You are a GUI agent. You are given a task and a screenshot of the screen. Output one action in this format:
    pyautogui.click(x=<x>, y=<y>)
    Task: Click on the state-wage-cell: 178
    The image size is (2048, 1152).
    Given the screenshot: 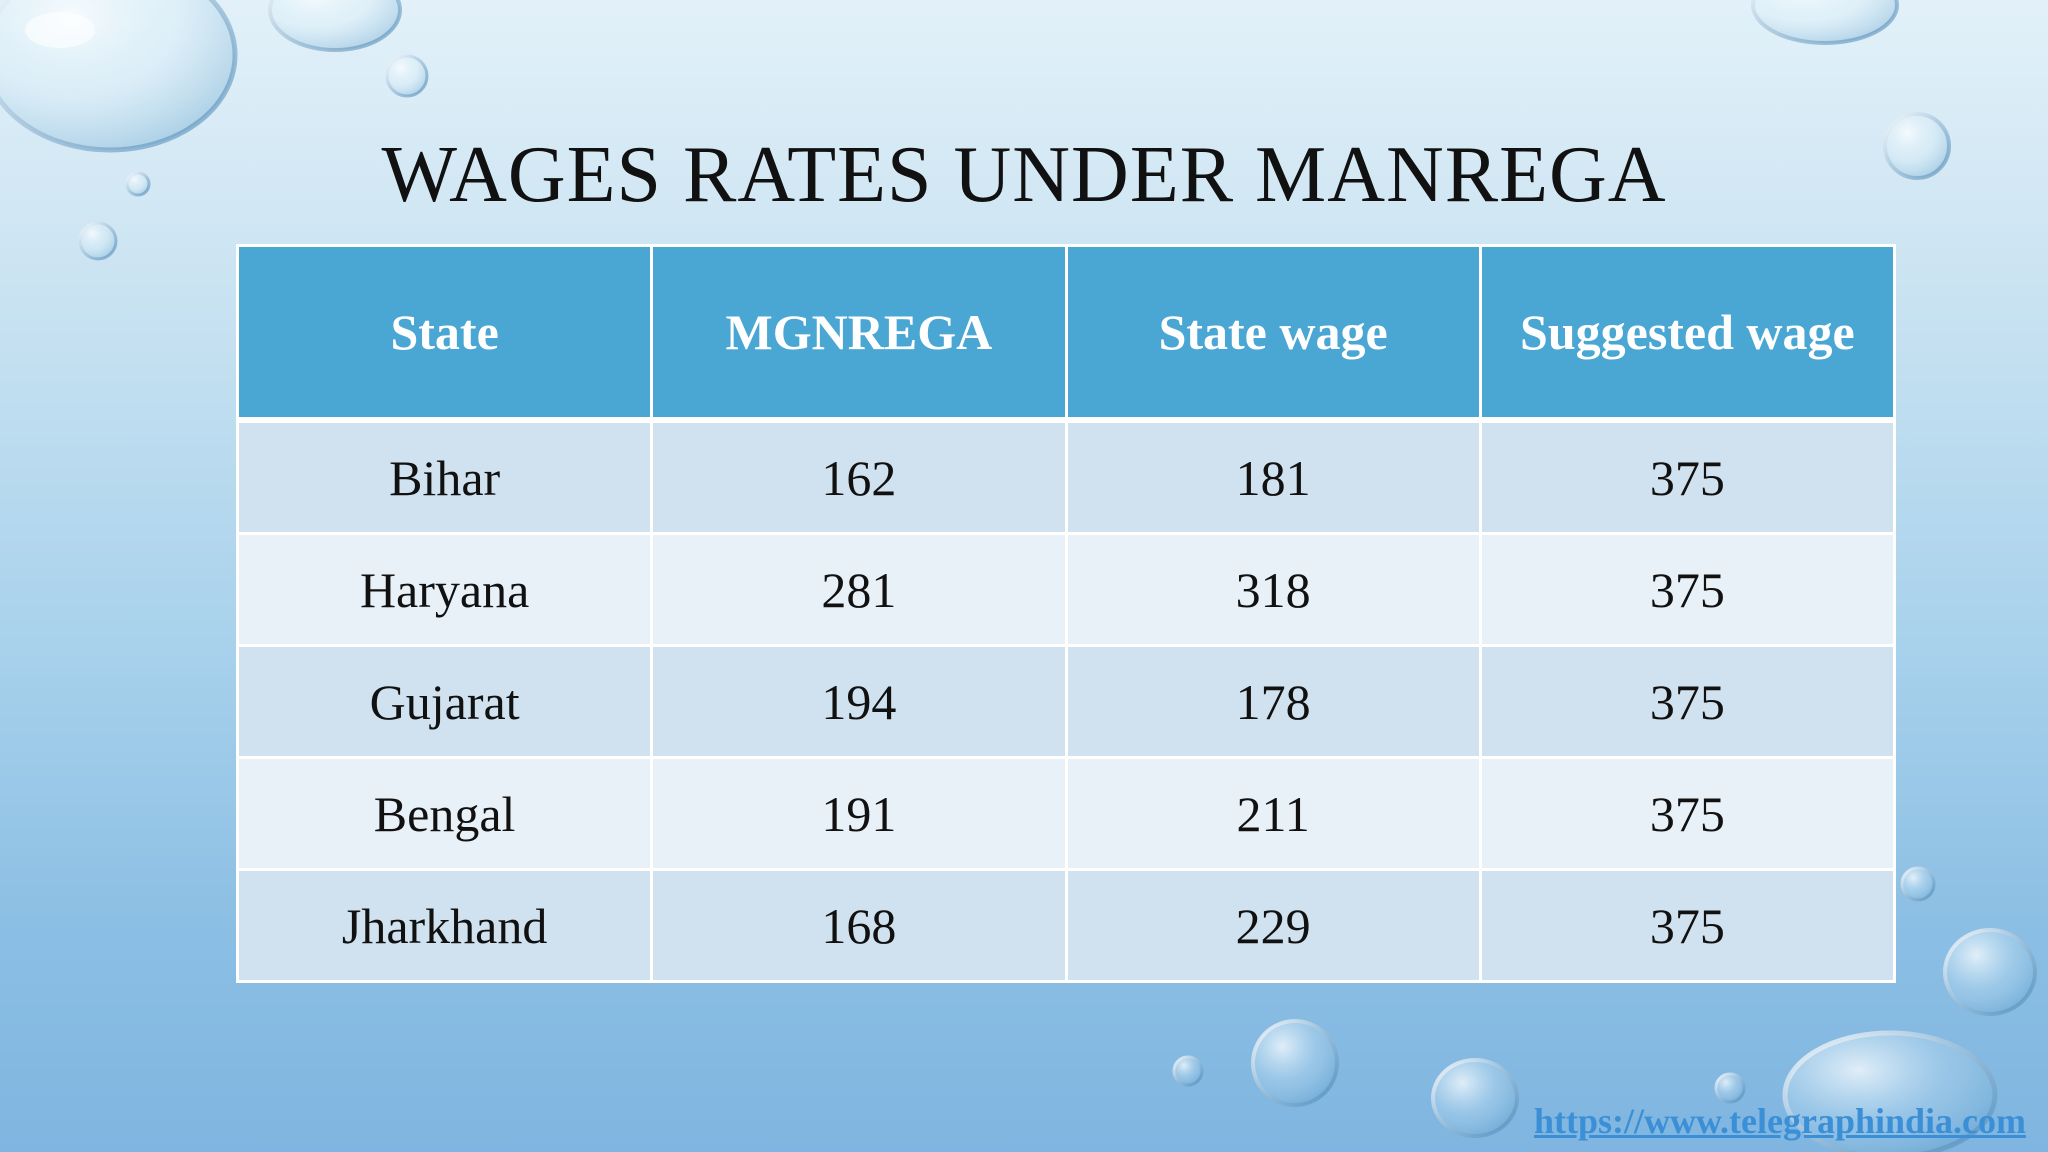 What is the action you would take?
    pyautogui.click(x=1273, y=701)
    